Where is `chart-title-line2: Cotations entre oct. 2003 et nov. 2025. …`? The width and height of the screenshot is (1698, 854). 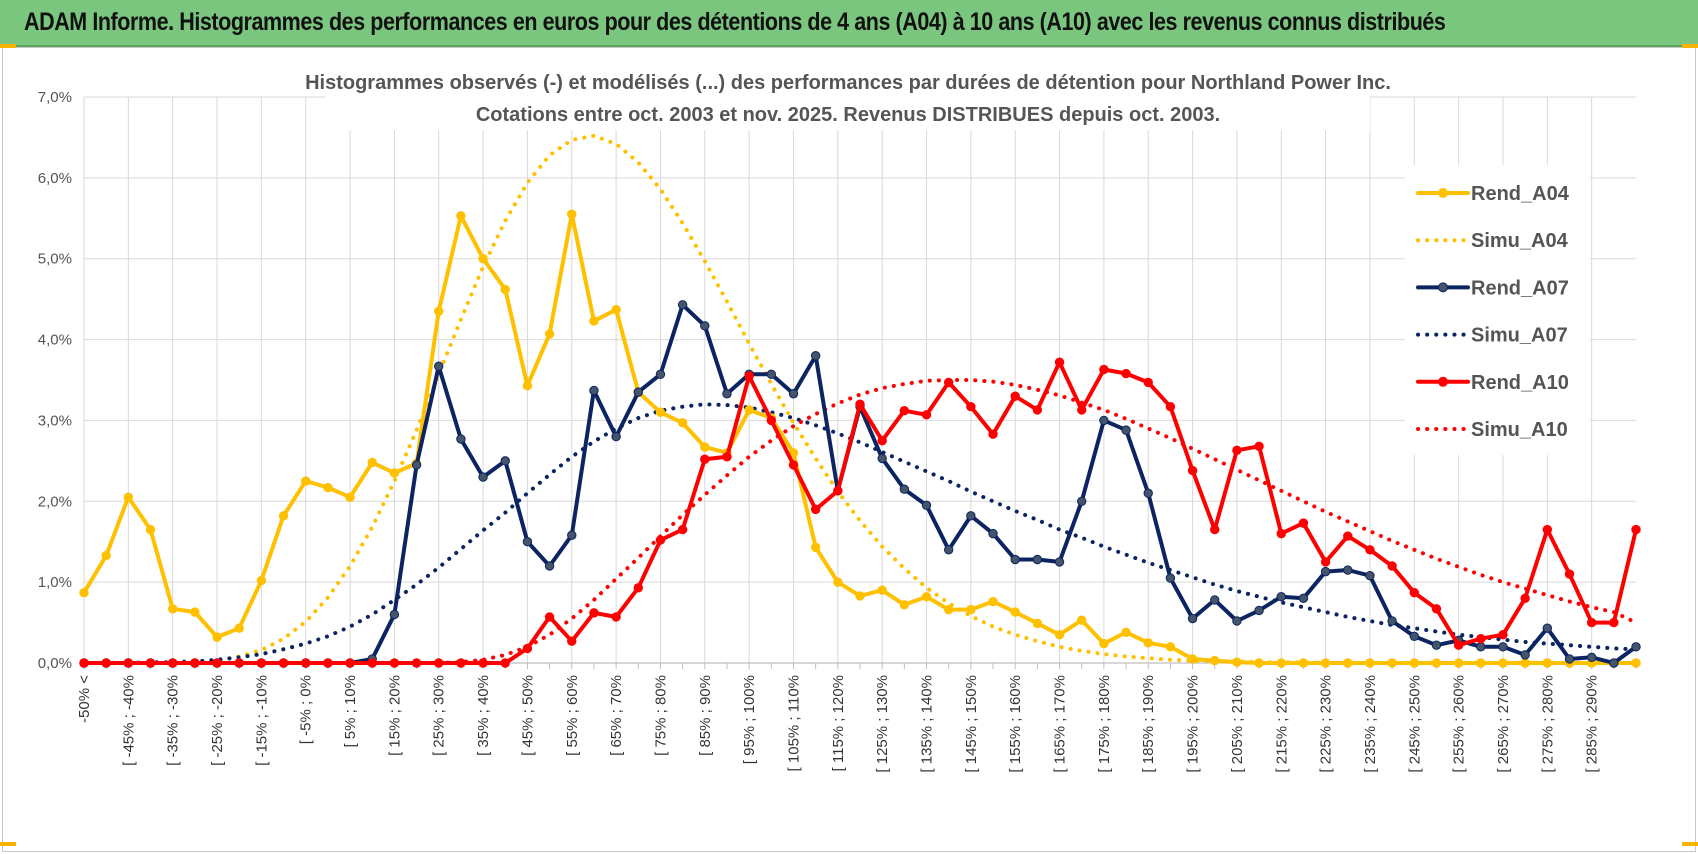 chart-title-line2: Cotations entre oct. 2003 et nov. 2025. … is located at coordinates (848, 115).